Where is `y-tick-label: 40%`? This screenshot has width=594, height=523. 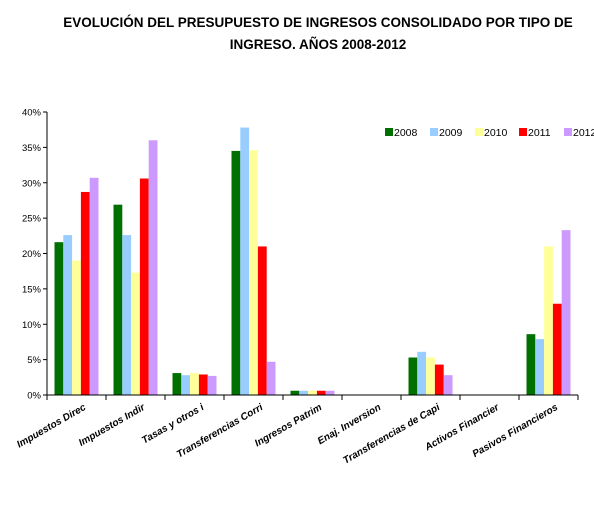
y-tick-label: 40% is located at coordinates (32, 113).